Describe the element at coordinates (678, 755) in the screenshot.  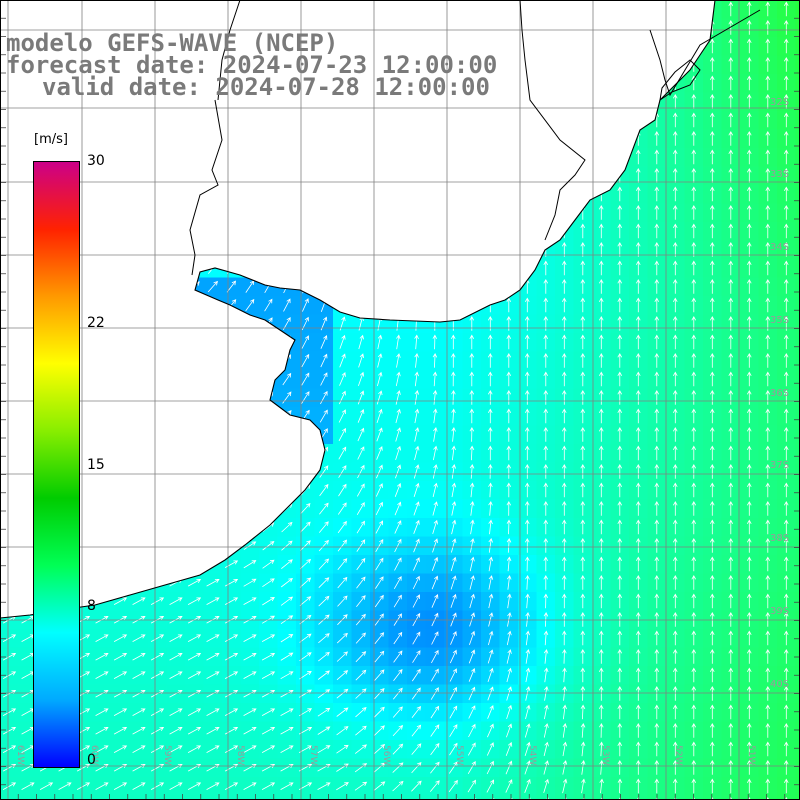
I see `longitude-label: 52W` at that location.